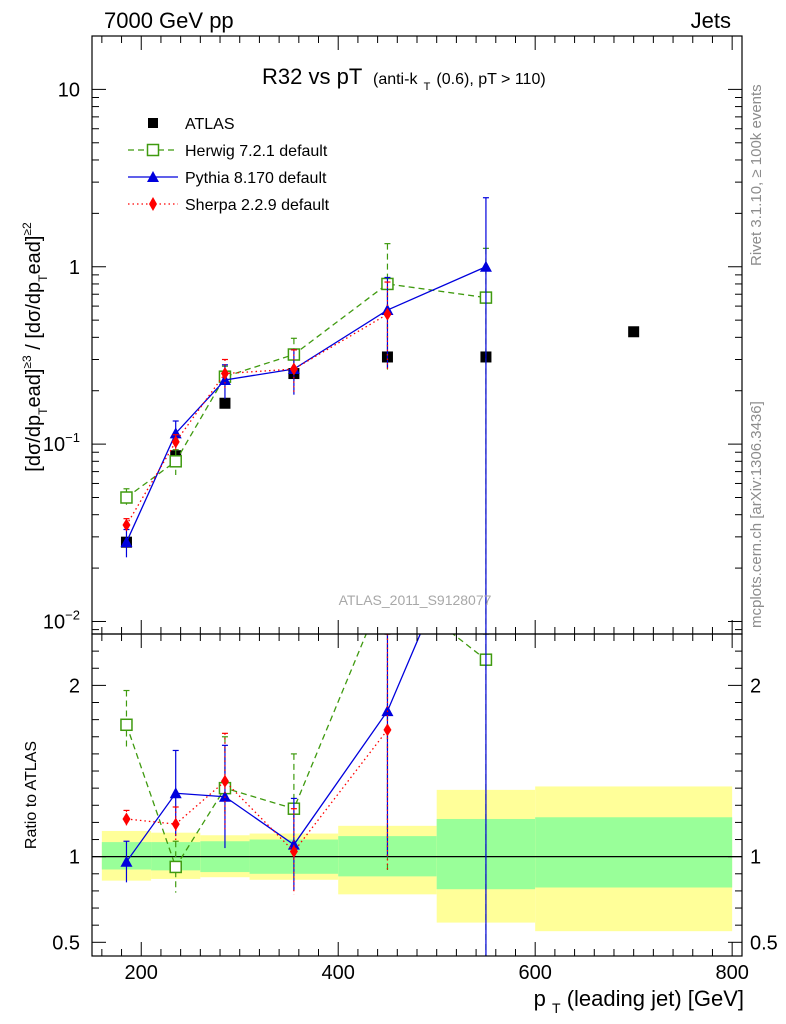  I want to click on ratio-y-axis-label: Ratio to ATLAS, so click(31, 795).